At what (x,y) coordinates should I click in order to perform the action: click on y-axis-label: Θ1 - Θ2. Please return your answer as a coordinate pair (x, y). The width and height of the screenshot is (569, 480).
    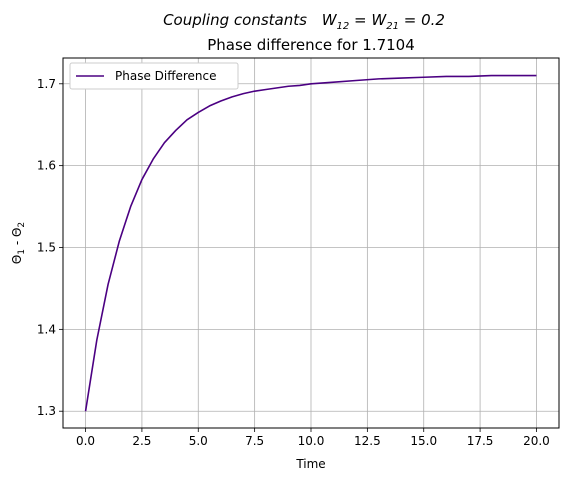
    Looking at the image, I should click on (18, 243).